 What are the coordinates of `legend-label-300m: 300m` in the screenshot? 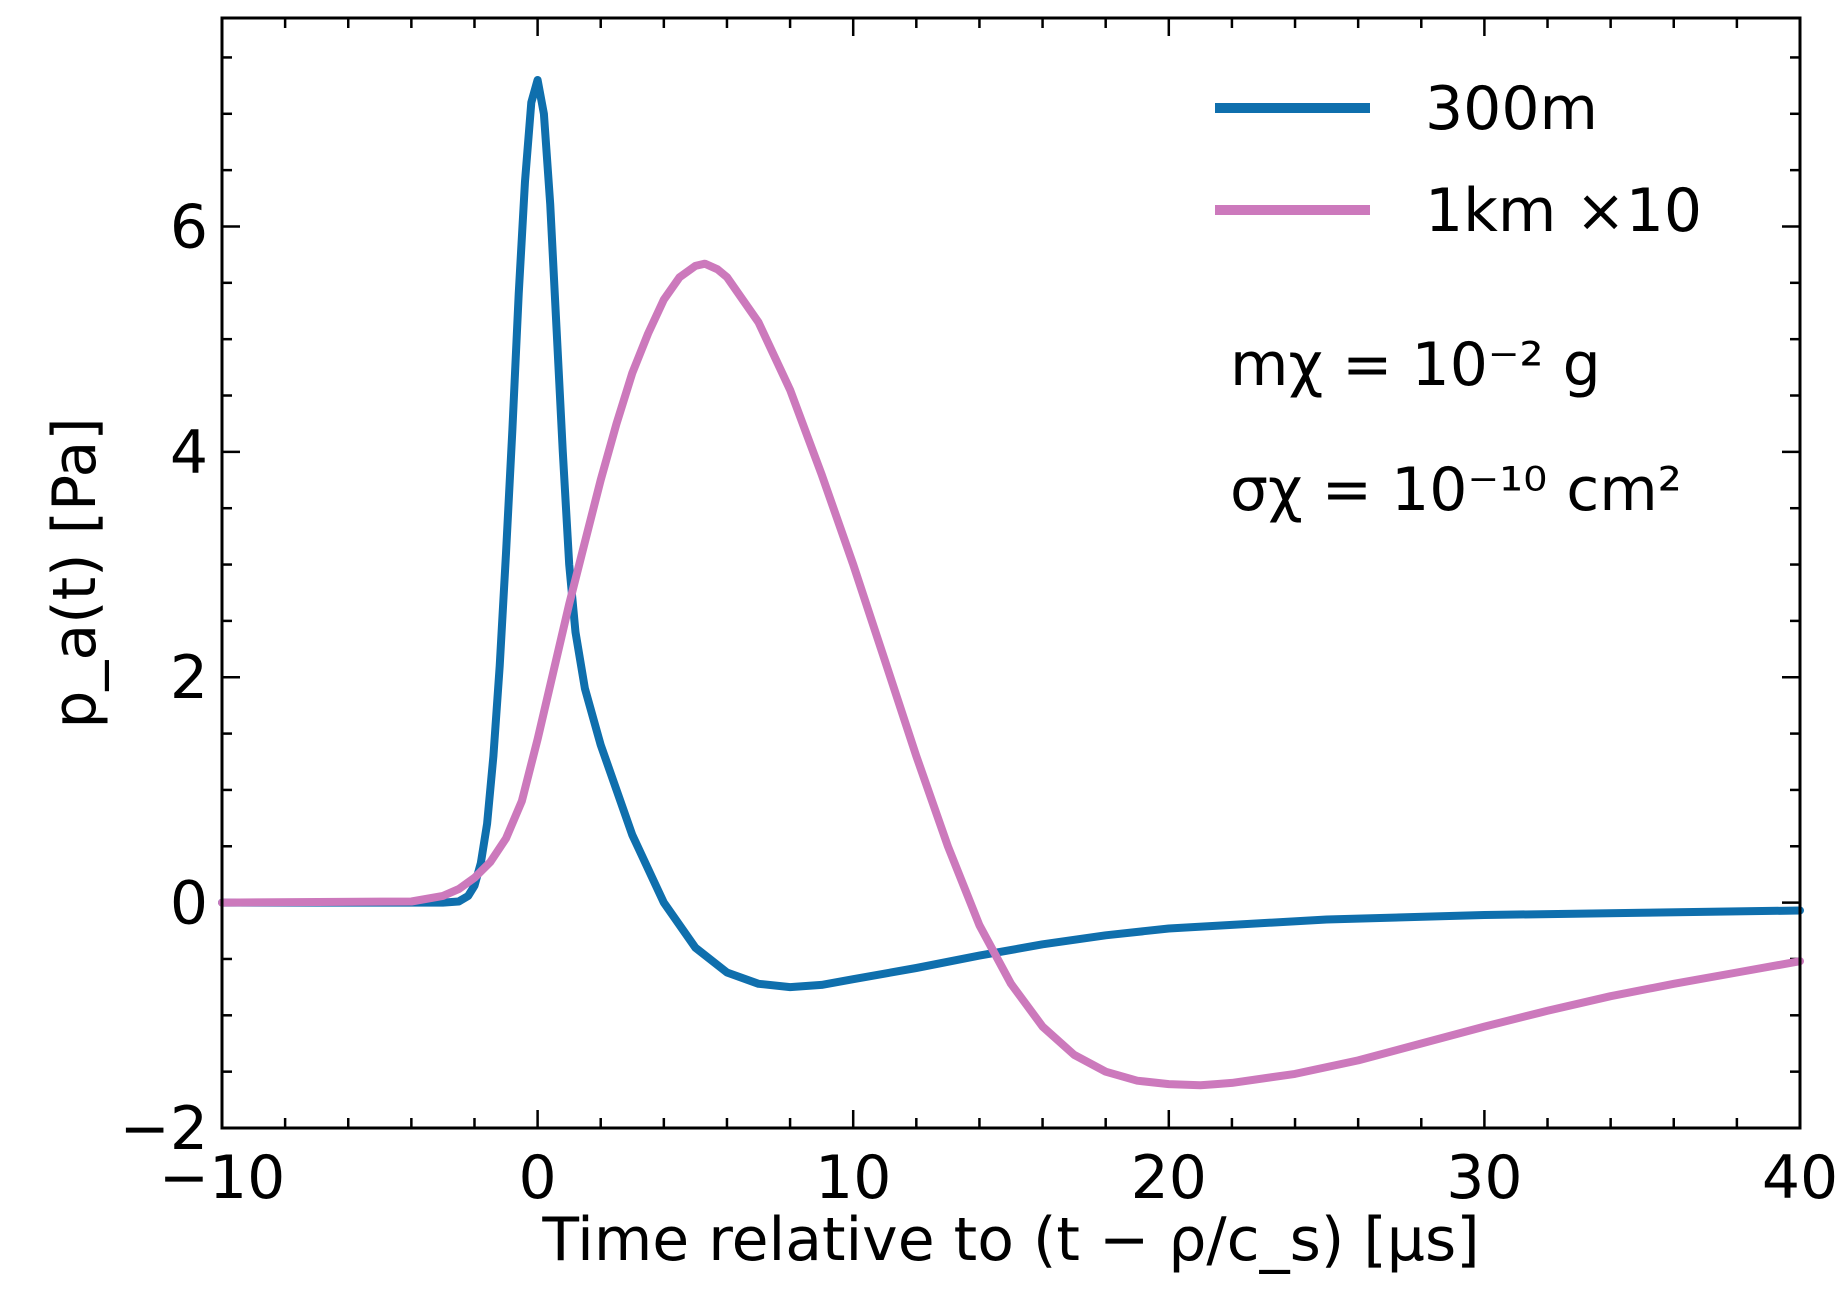 It's located at (1511, 109).